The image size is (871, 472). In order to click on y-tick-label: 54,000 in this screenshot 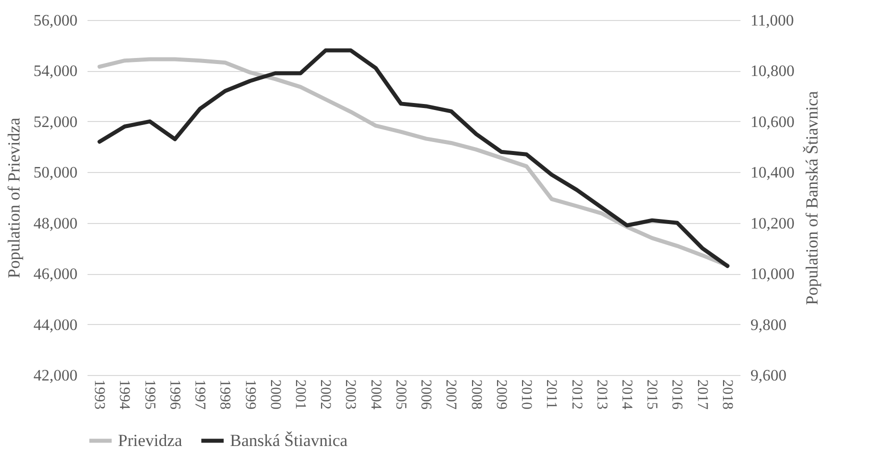, I will do `click(56, 71)`.